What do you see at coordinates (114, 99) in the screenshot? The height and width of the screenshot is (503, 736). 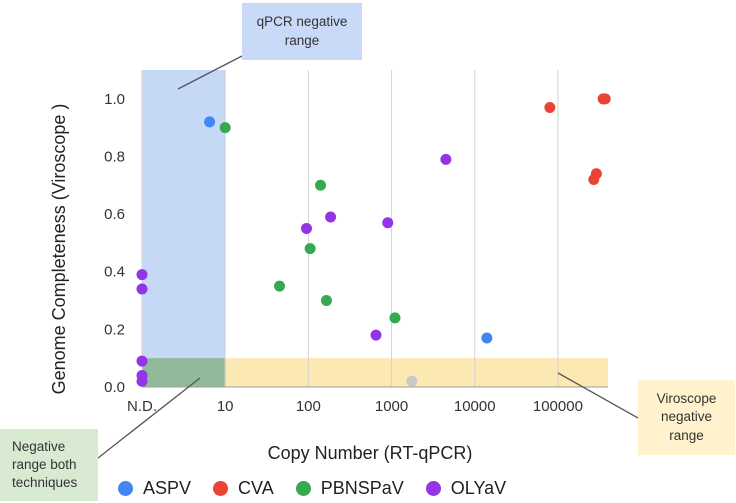 I see `y-tick-label: 1.0` at bounding box center [114, 99].